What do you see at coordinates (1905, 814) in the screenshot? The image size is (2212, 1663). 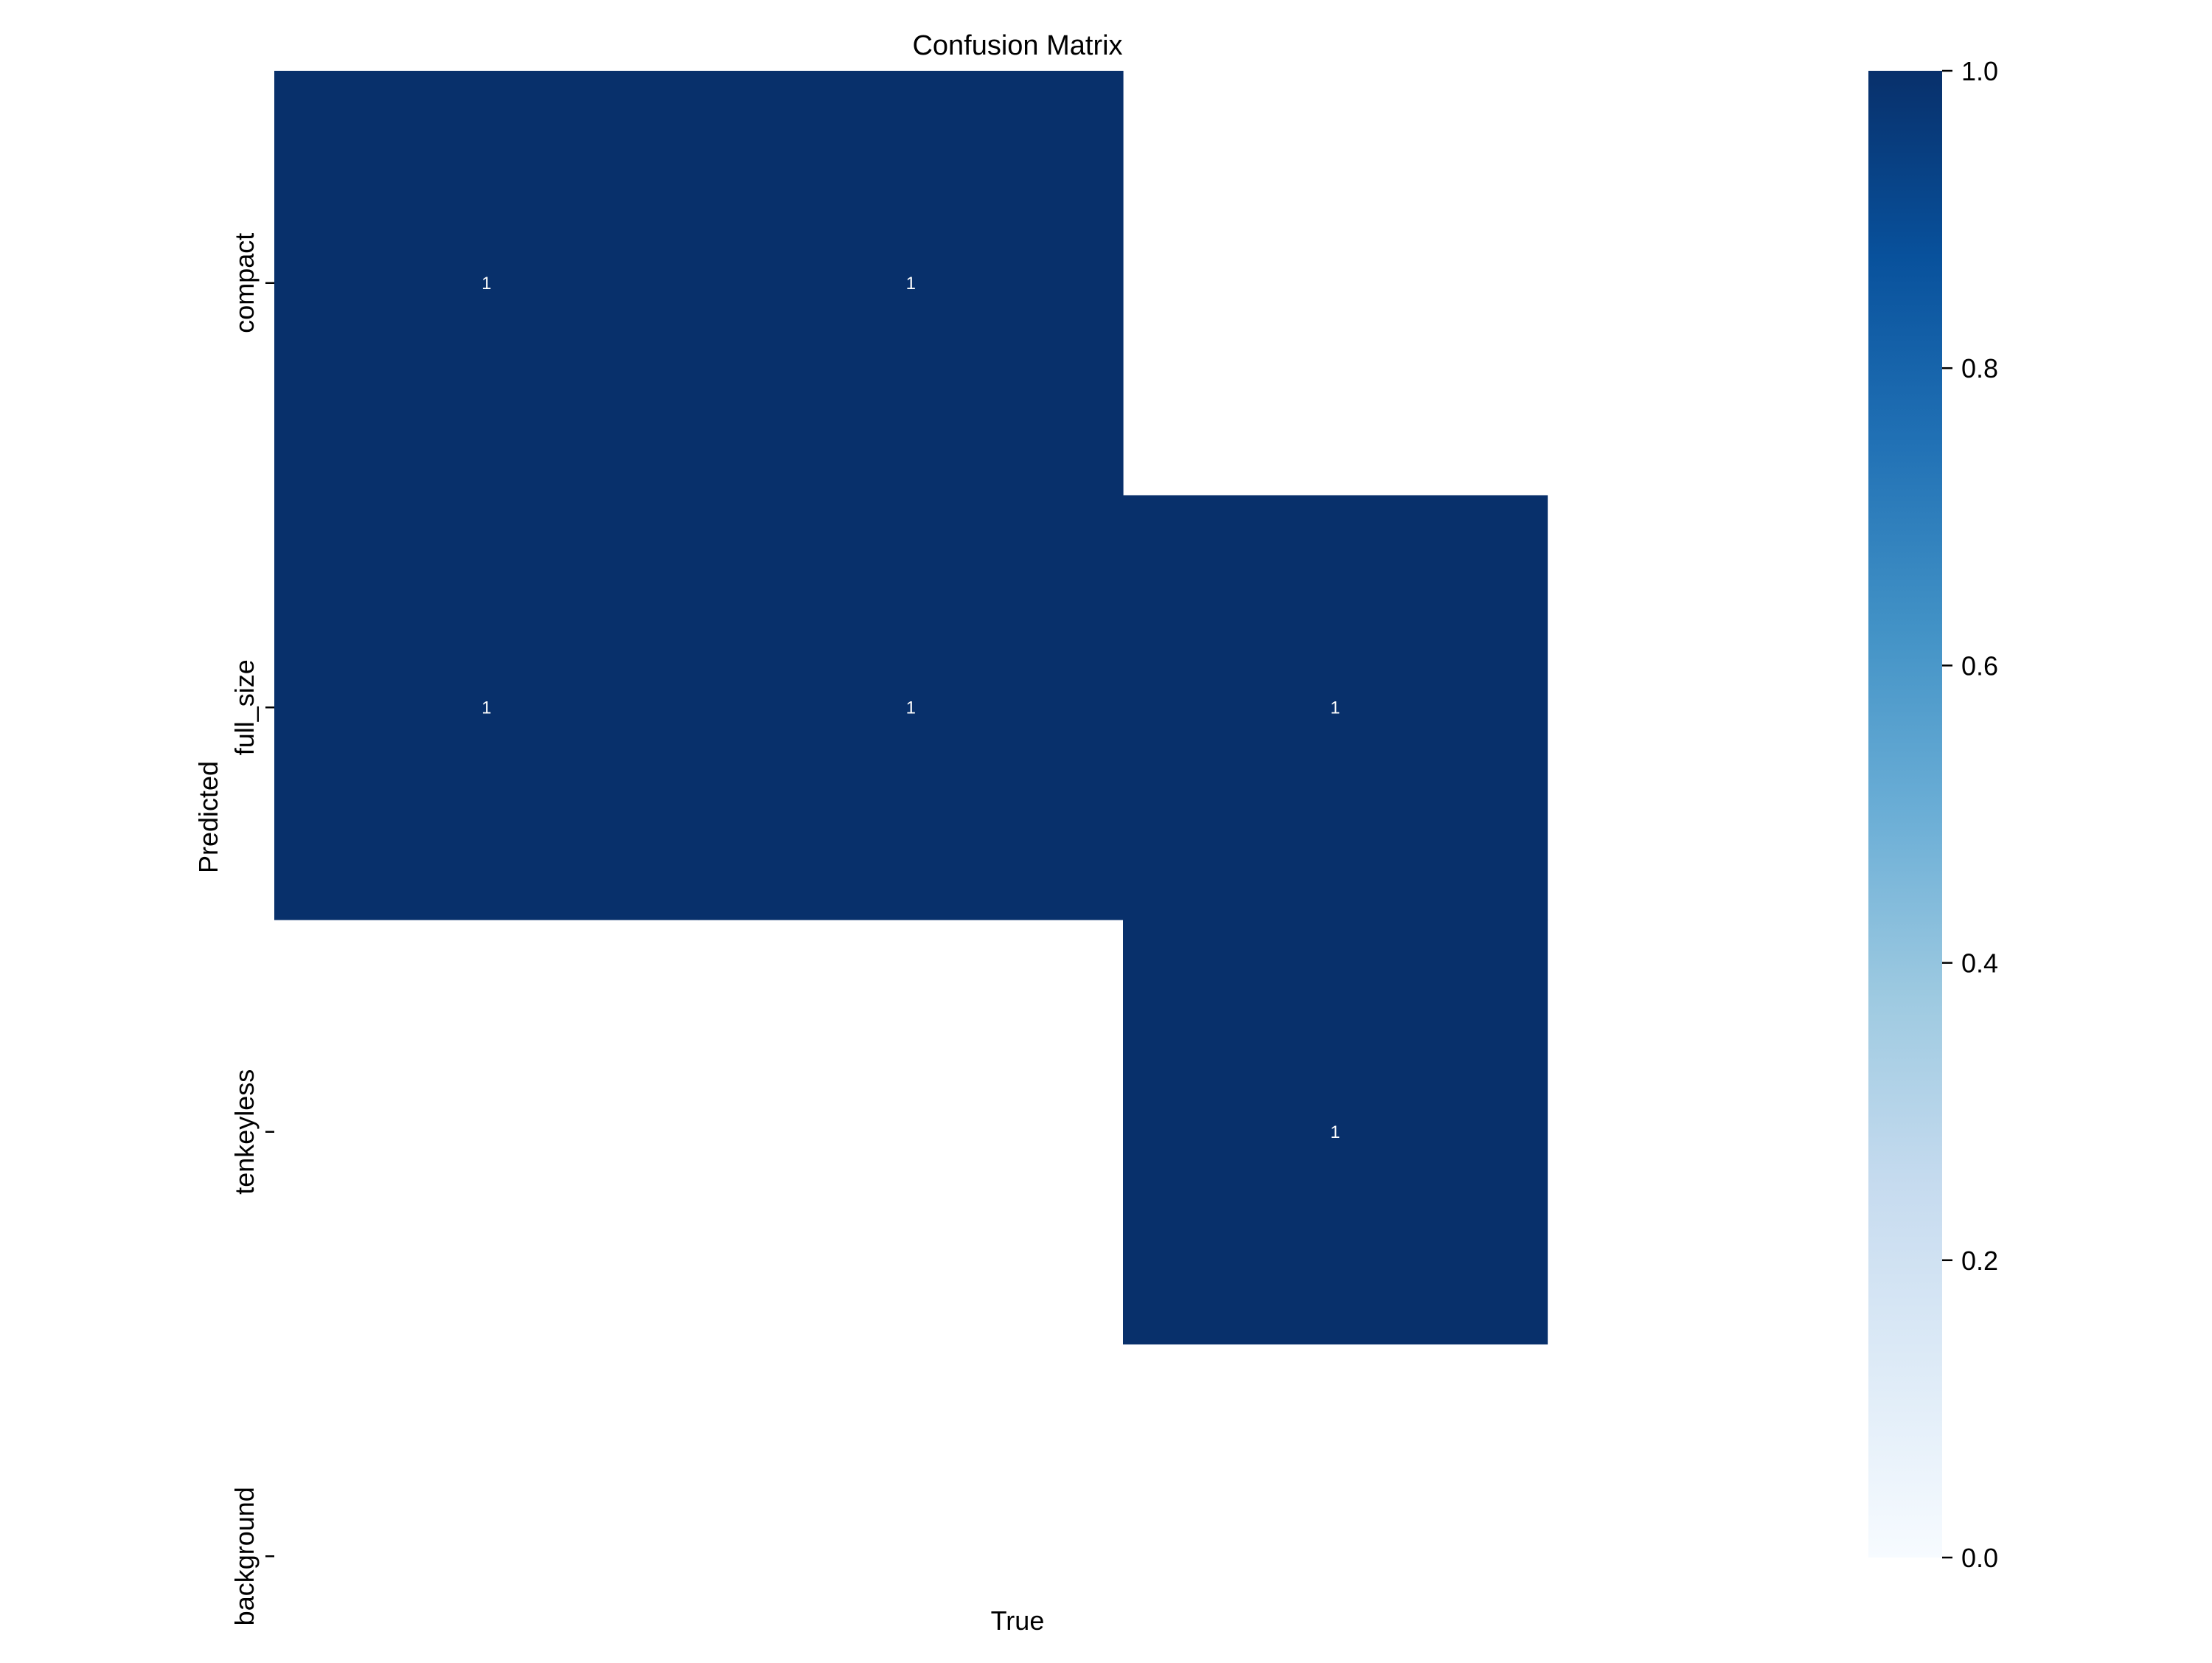 I see `colorbar-gradient` at bounding box center [1905, 814].